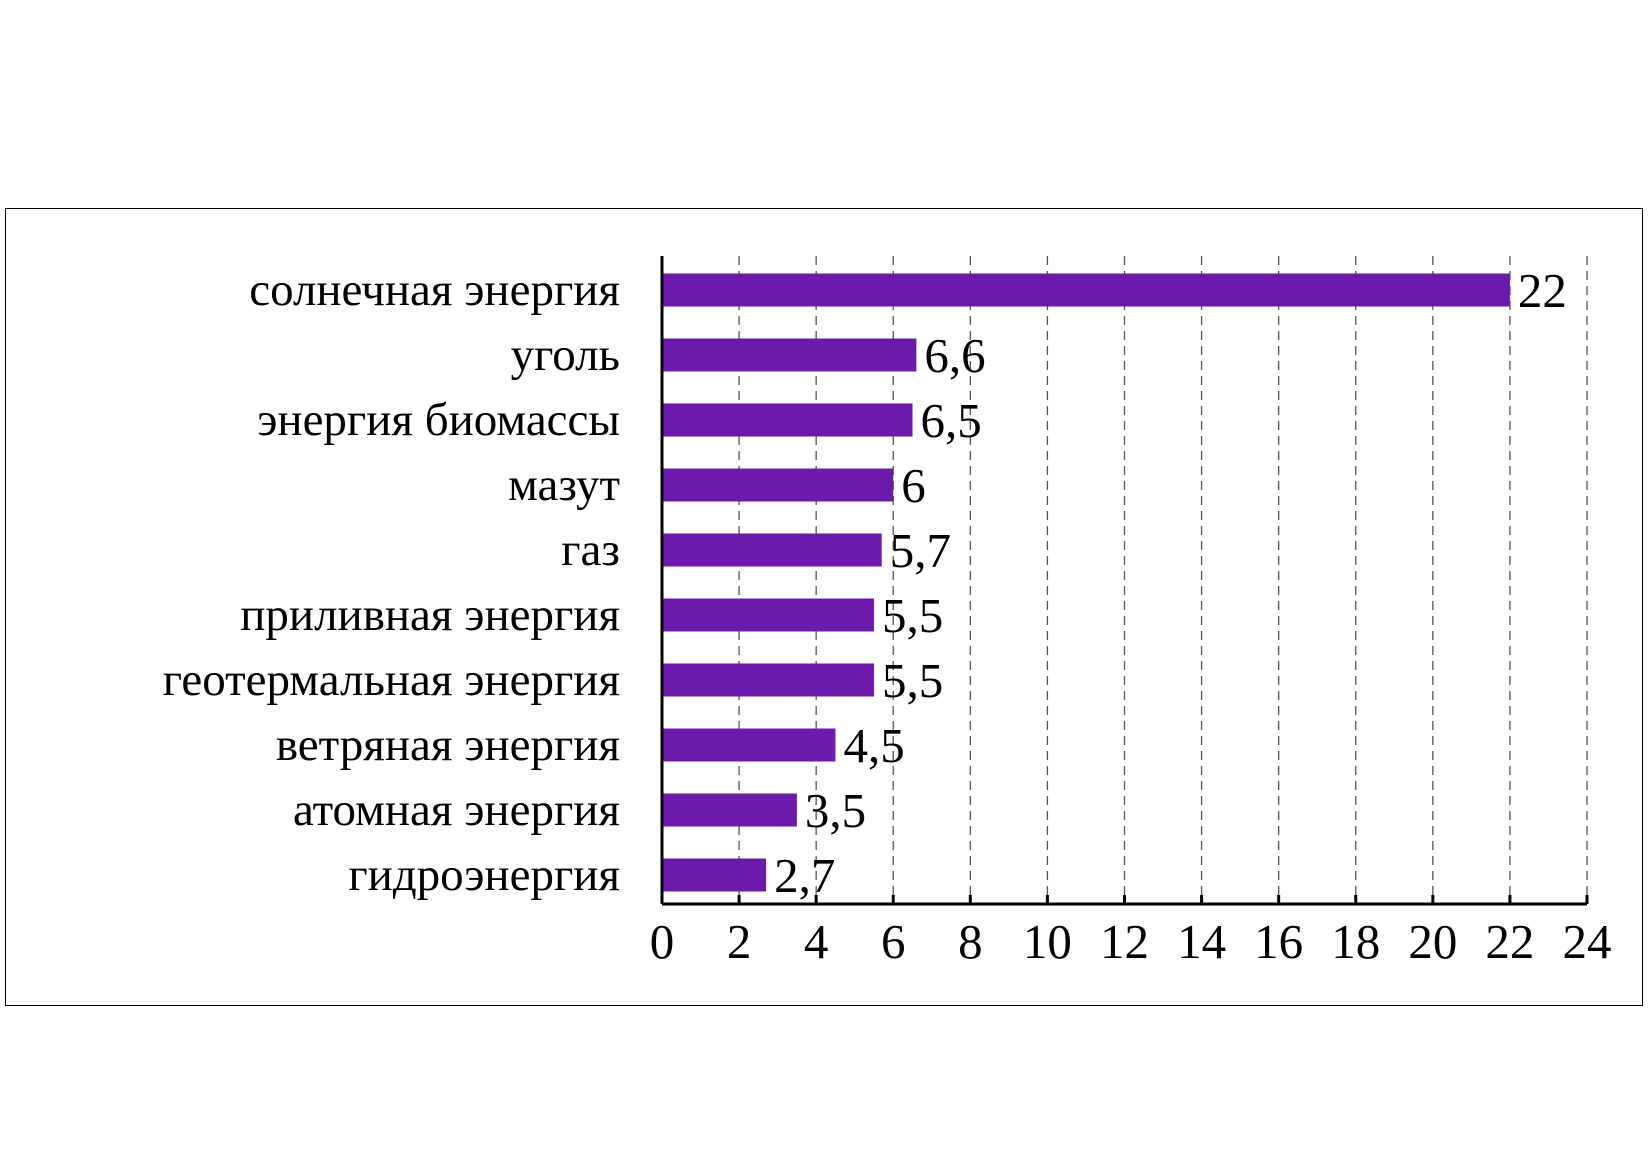 This screenshot has height=1165, width=1648. Describe the element at coordinates (816, 941) in the screenshot. I see `x-tick-label: 4` at that location.